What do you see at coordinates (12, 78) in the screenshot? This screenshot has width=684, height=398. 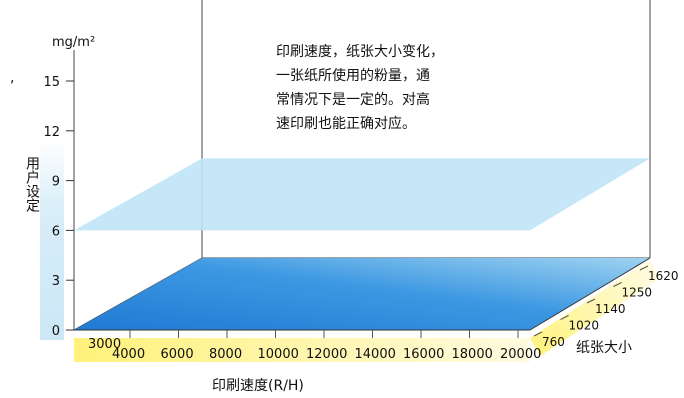 I see `stray-comma: ,` at bounding box center [12, 78].